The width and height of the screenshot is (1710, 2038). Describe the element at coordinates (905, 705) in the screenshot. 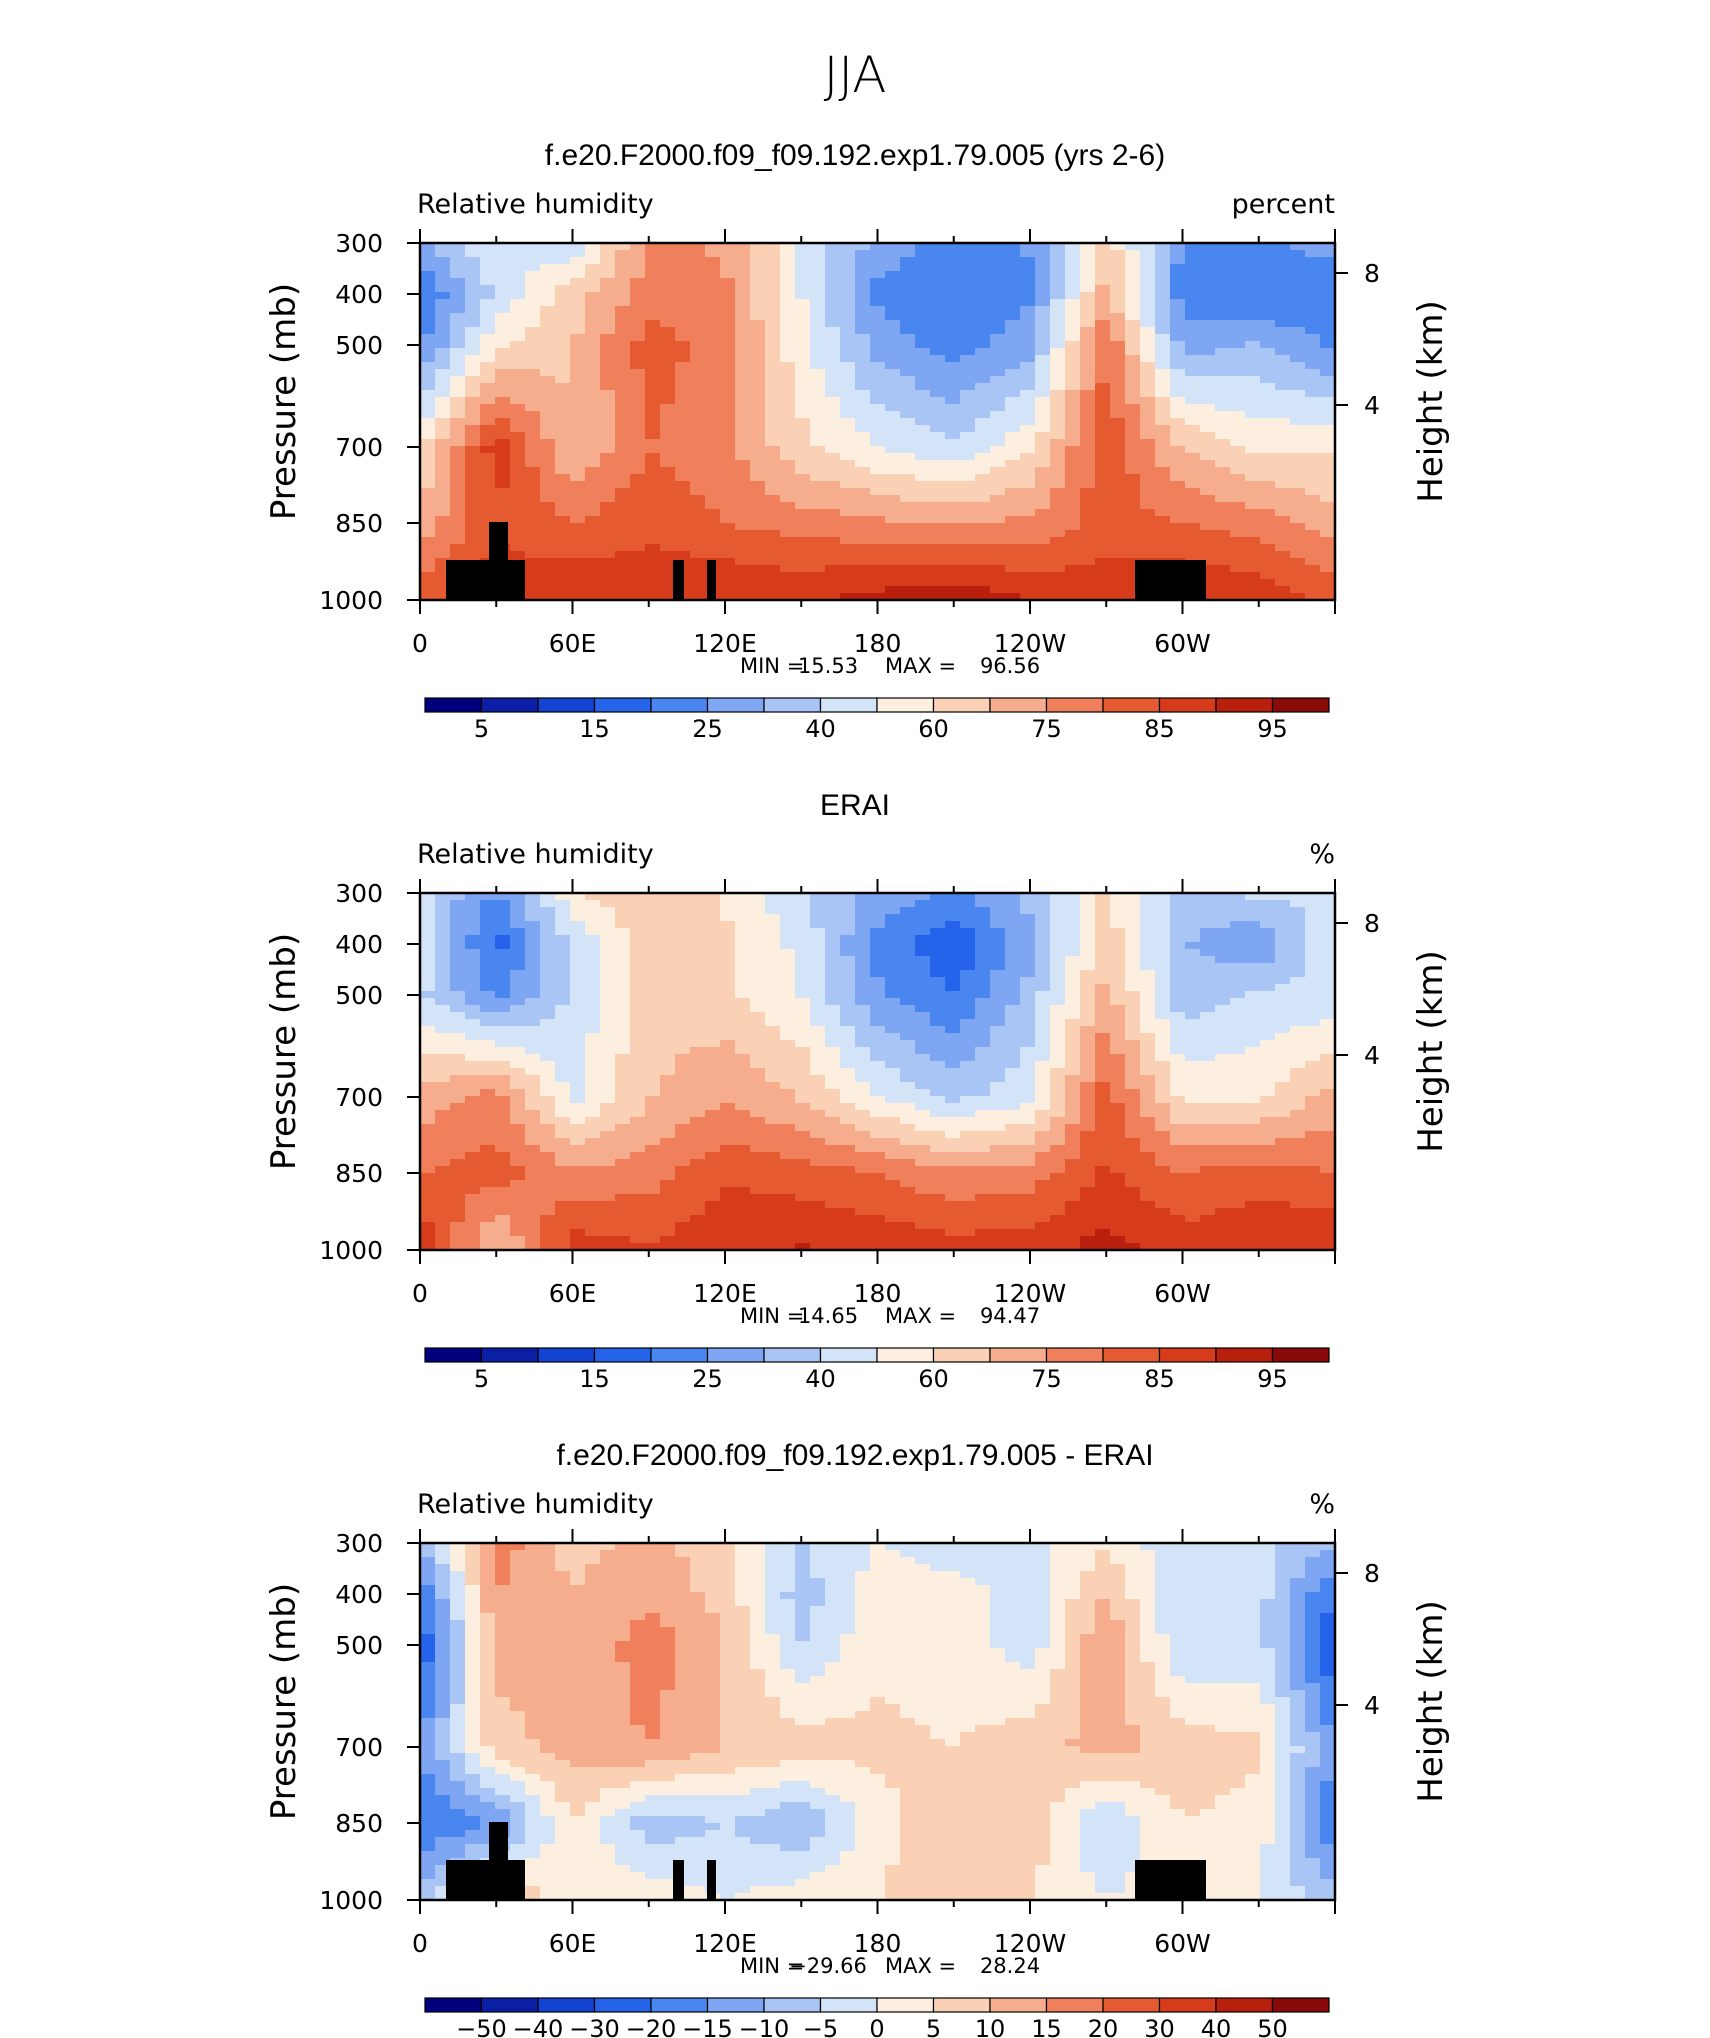

I see `colorbar-swatch` at that location.